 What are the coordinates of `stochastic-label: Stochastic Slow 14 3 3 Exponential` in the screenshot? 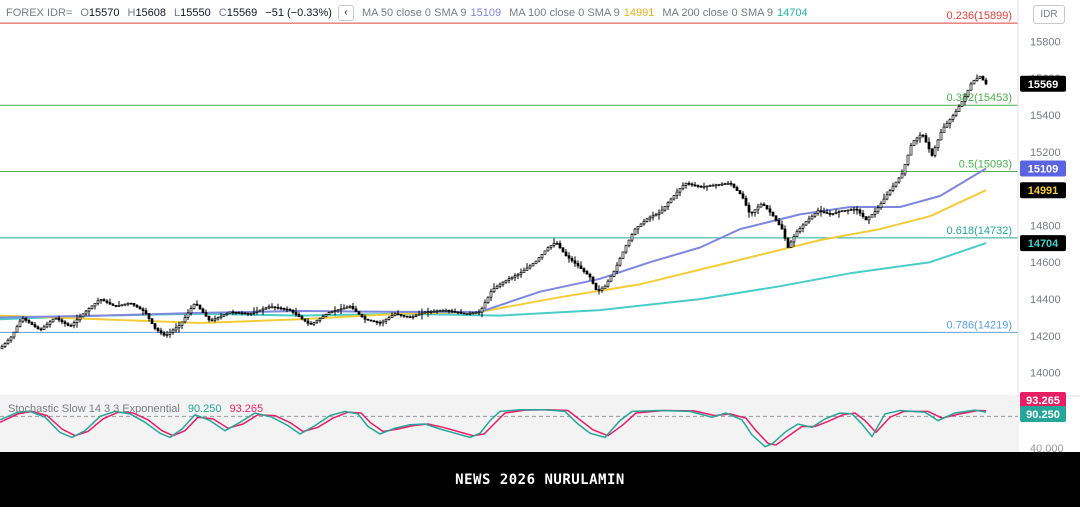 It's located at (94, 409).